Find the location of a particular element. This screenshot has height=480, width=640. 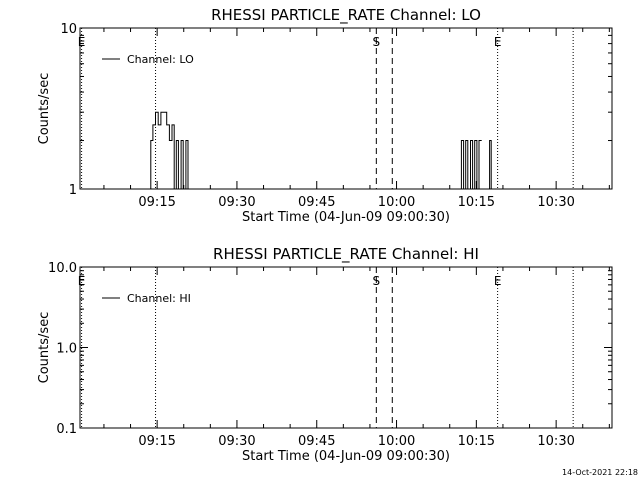

y-tick-label: 10.0 is located at coordinates (62, 268).